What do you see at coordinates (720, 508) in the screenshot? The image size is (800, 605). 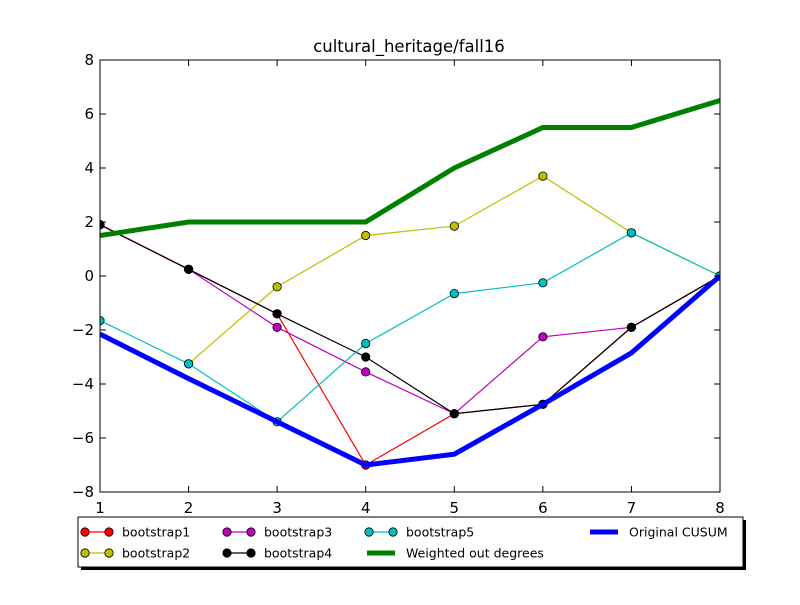 I see `x-tick-label: 8` at bounding box center [720, 508].